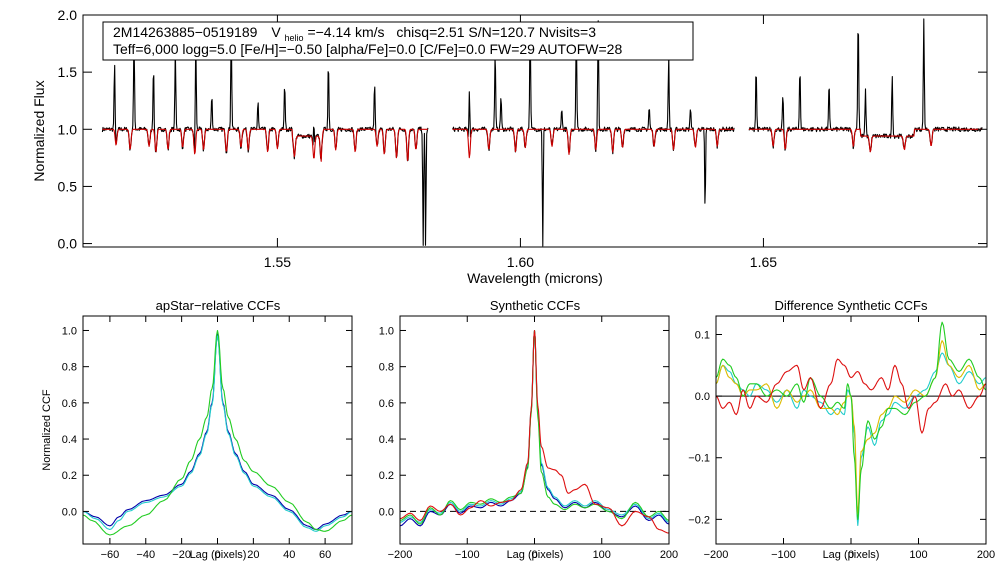 The width and height of the screenshot is (1008, 576). What do you see at coordinates (535, 305) in the screenshot?
I see `synthetic-ccf-title: Synthetic CCFs` at bounding box center [535, 305].